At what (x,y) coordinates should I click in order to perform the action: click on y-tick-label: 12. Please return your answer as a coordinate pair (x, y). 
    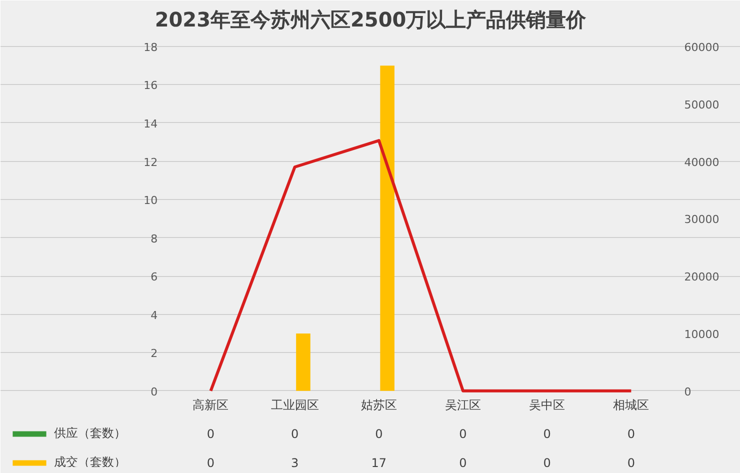
    Looking at the image, I should click on (151, 162).